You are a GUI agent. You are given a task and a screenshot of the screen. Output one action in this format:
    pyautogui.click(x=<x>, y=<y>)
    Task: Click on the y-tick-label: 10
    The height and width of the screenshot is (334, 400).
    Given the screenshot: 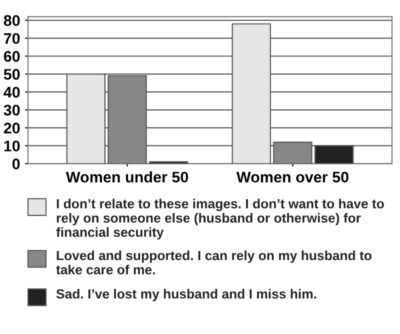 What is the action you would take?
    pyautogui.click(x=12, y=146)
    